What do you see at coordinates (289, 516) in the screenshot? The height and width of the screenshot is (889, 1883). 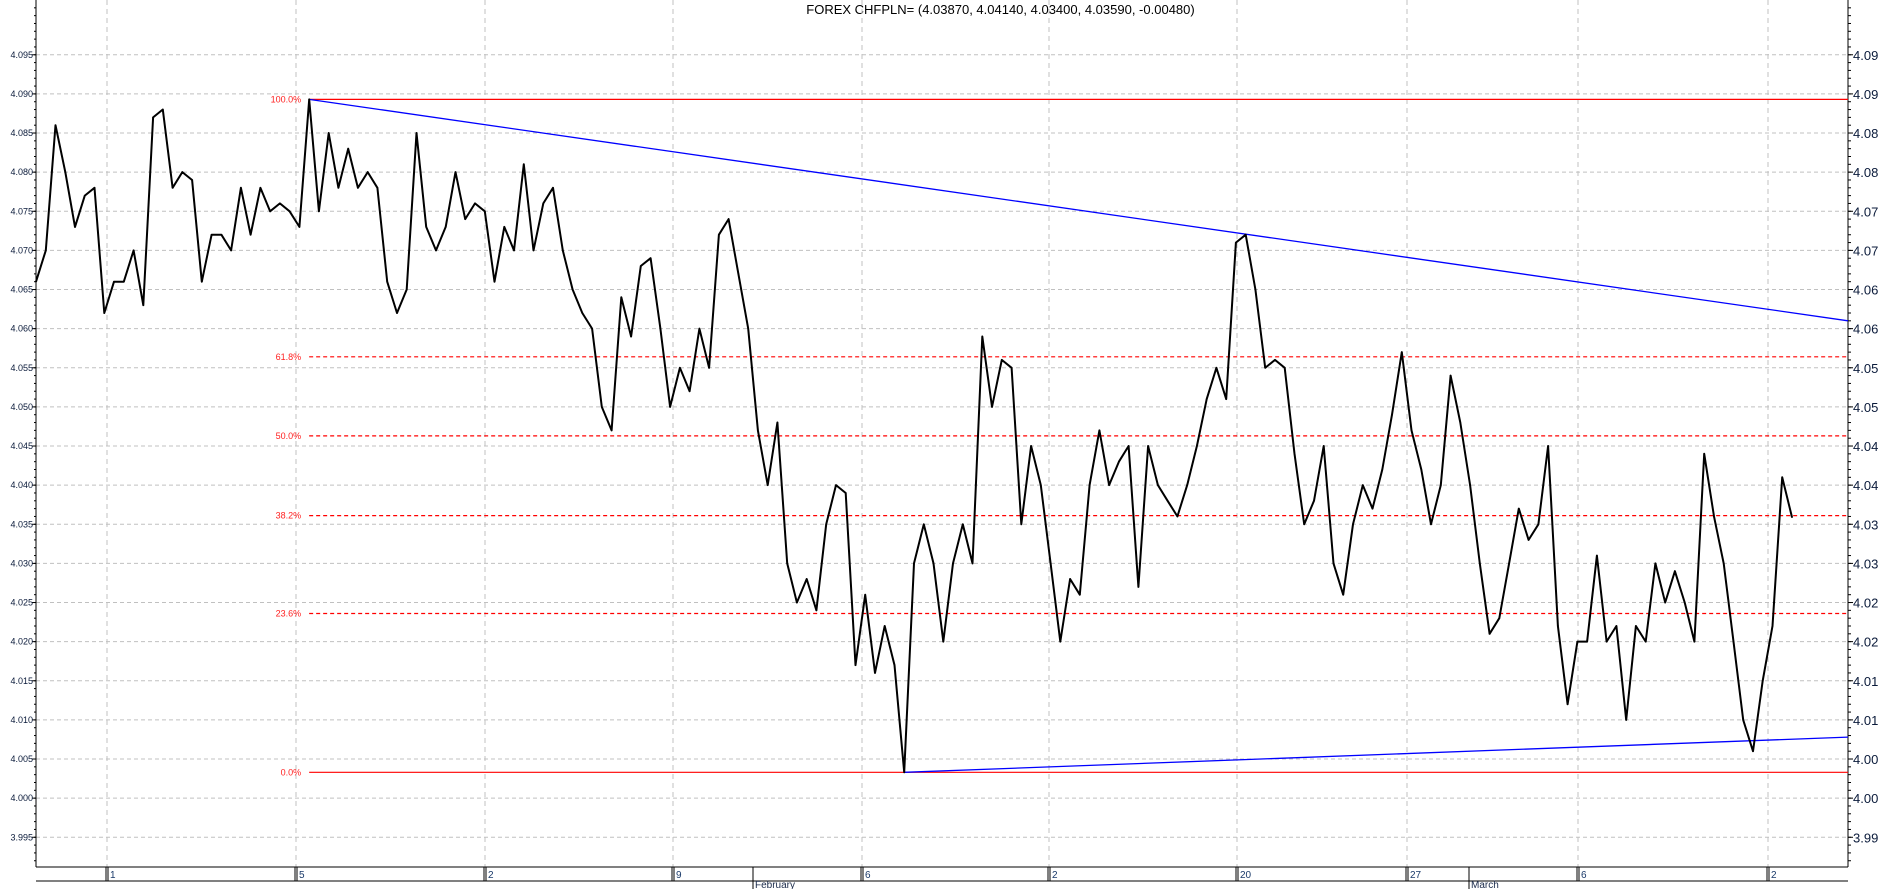 I see `fib-level-label: 38.2%` at bounding box center [289, 516].